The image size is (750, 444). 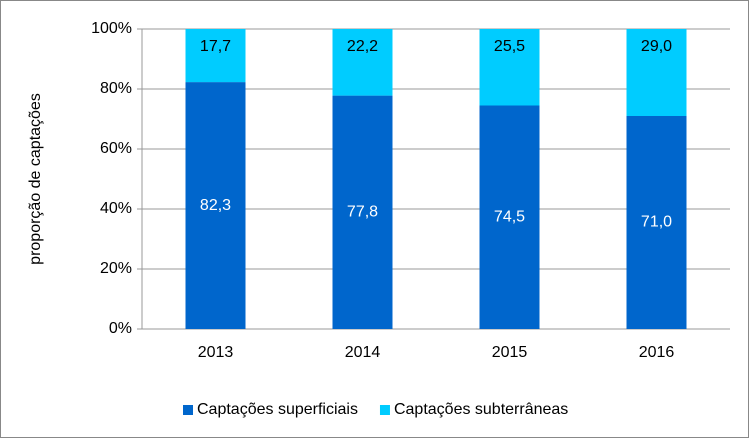 What do you see at coordinates (363, 352) in the screenshot?
I see `x-tick-label: 2014` at bounding box center [363, 352].